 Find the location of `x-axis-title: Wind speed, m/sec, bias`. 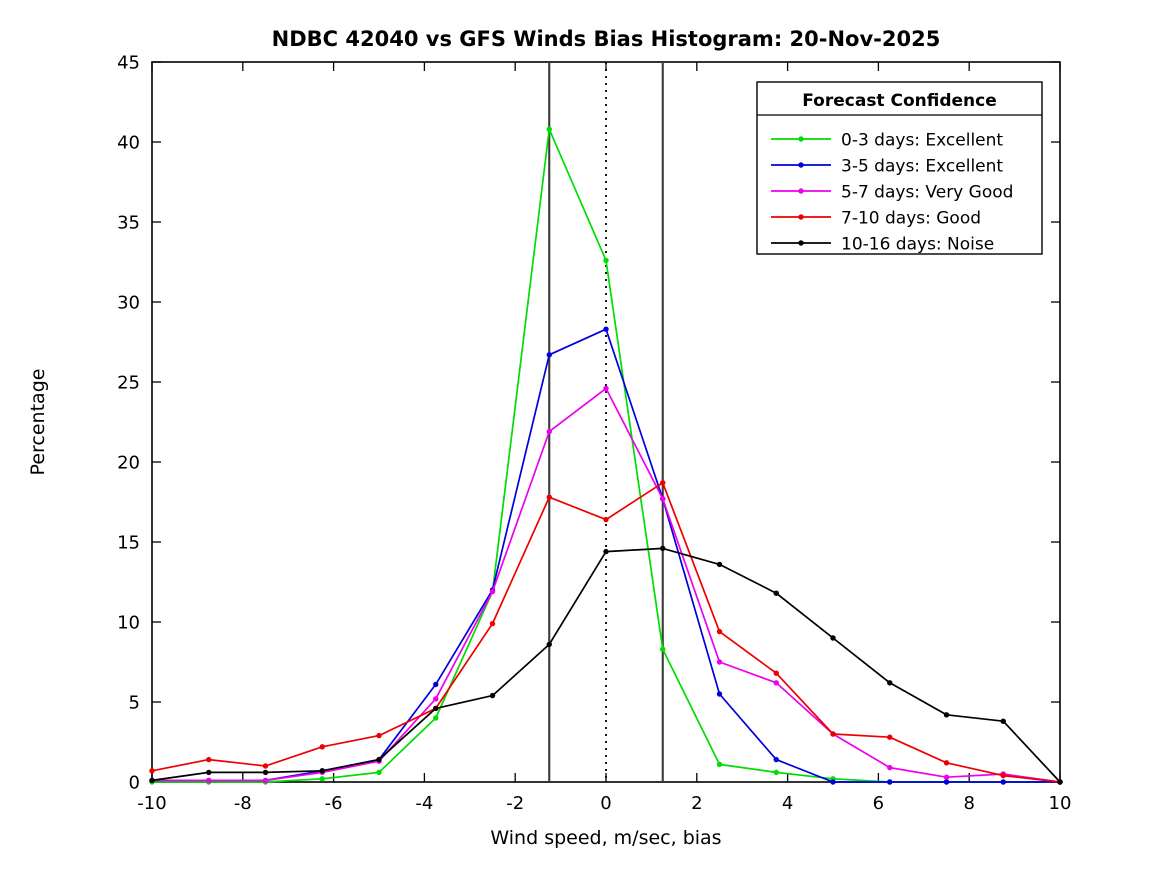

x-axis-title: Wind speed, m/sec, bias is located at coordinates (605, 838).